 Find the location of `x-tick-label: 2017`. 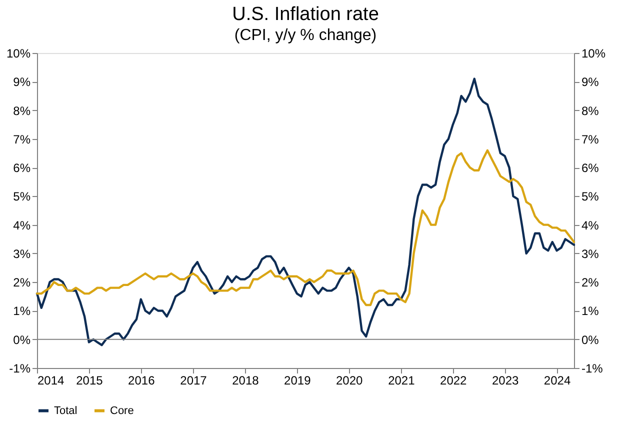

x-tick-label: 2017 is located at coordinates (194, 381).